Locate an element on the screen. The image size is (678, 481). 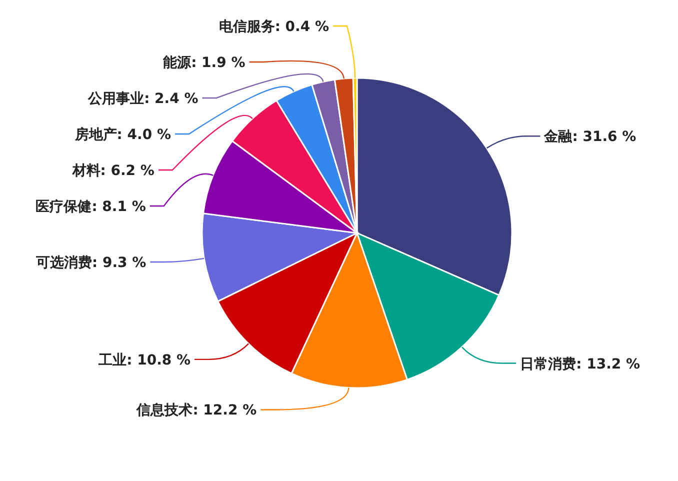
slice-label: 电信服务: 0.4 % is located at coordinates (273, 27).